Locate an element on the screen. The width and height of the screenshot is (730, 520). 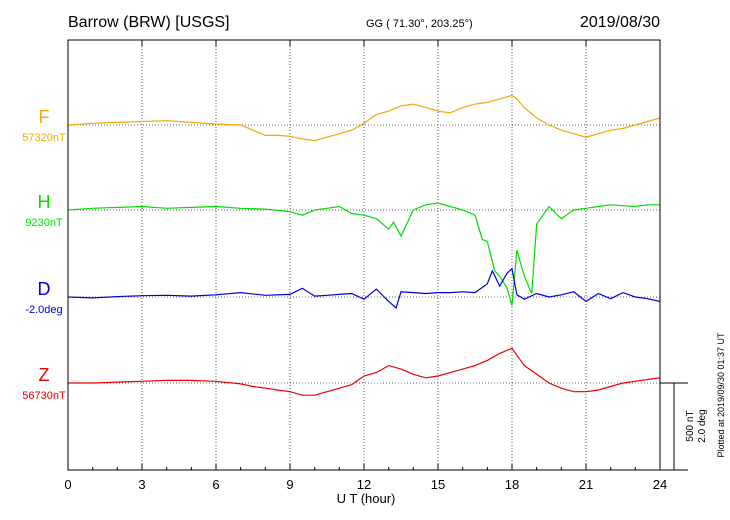
series-name-d: D is located at coordinates (44, 289).